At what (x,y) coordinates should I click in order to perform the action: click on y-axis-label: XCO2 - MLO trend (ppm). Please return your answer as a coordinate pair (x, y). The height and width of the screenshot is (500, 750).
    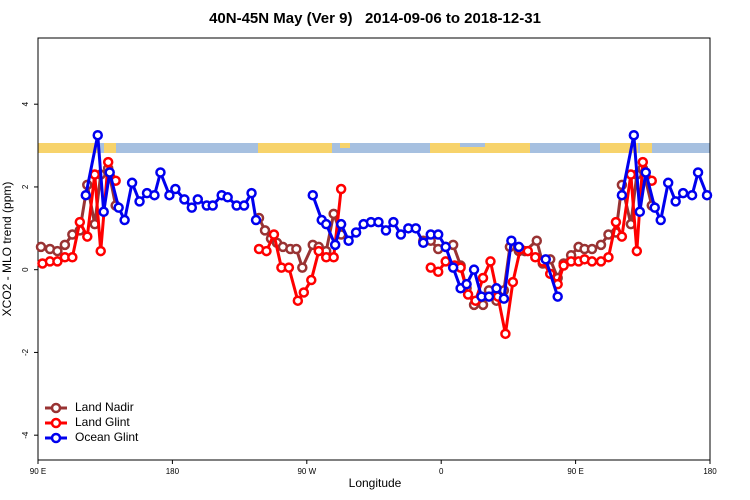
    Looking at the image, I should click on (7, 249).